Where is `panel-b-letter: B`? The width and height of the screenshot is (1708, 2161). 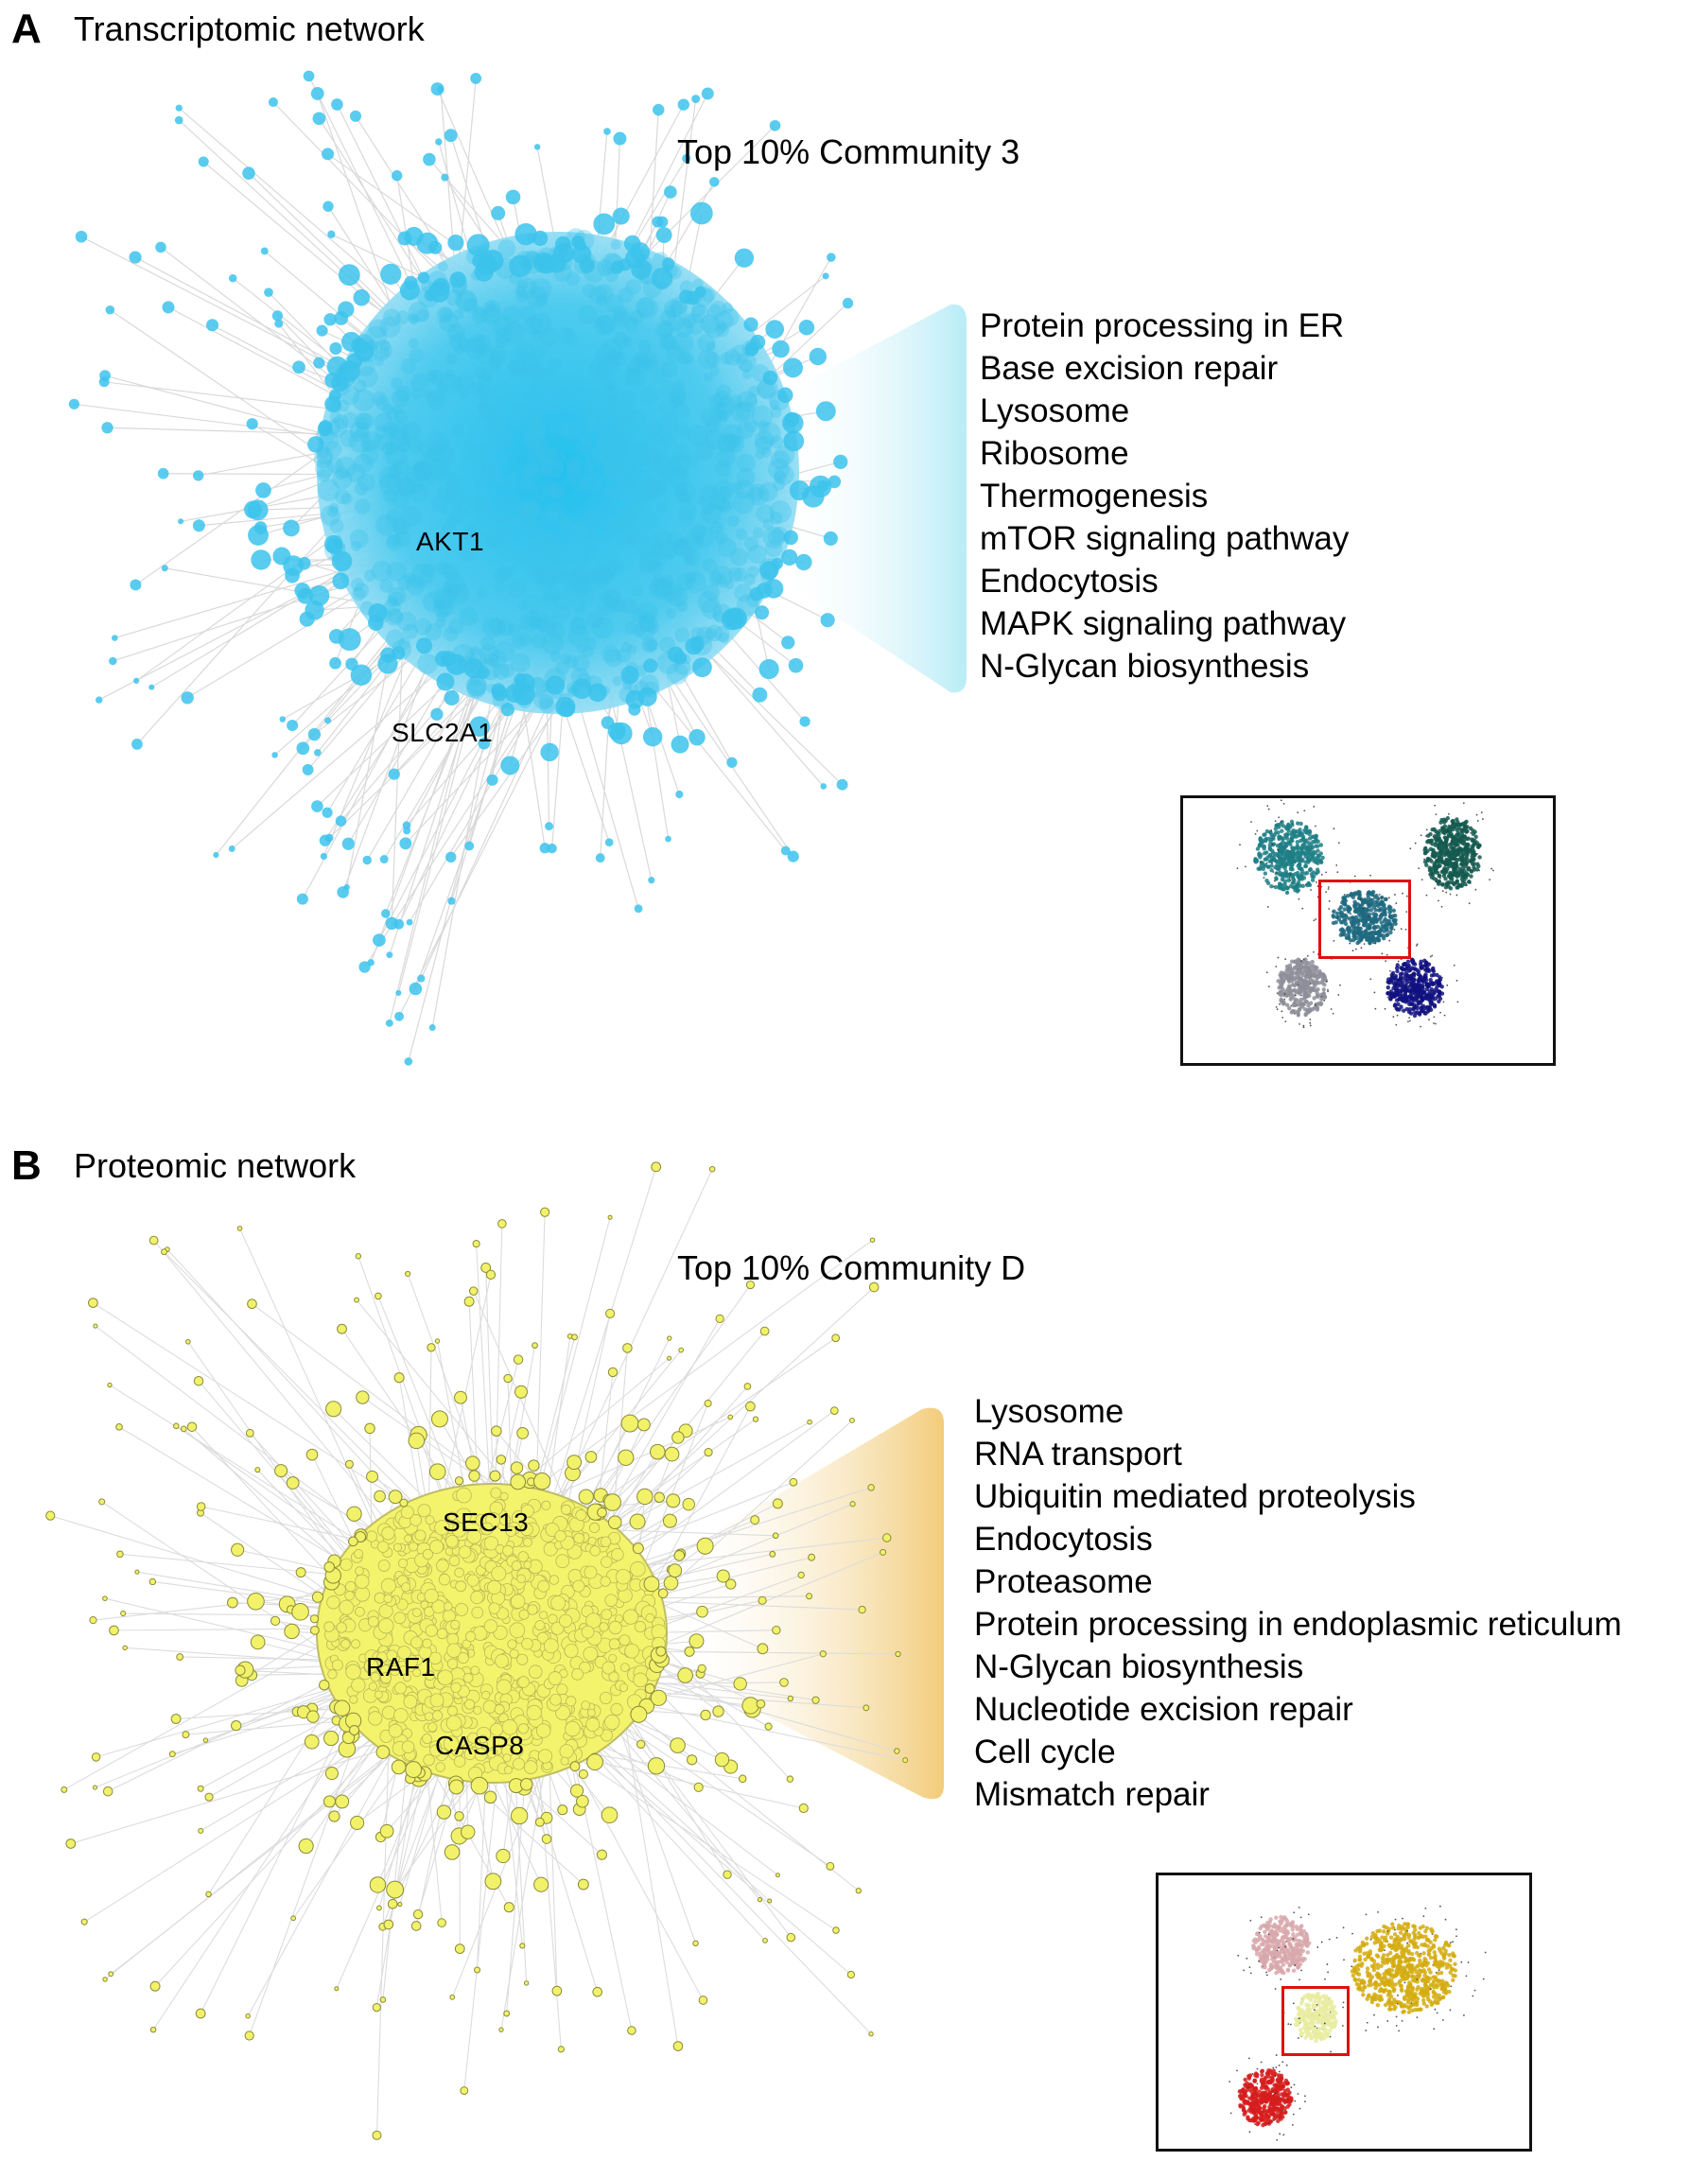
panel-b-letter: B is located at coordinates (26, 1165).